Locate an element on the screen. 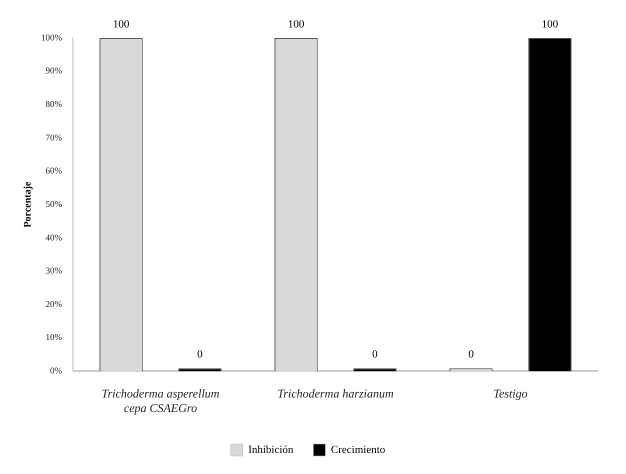 The image size is (626, 474). y-tick-label: 40% is located at coordinates (53, 237).